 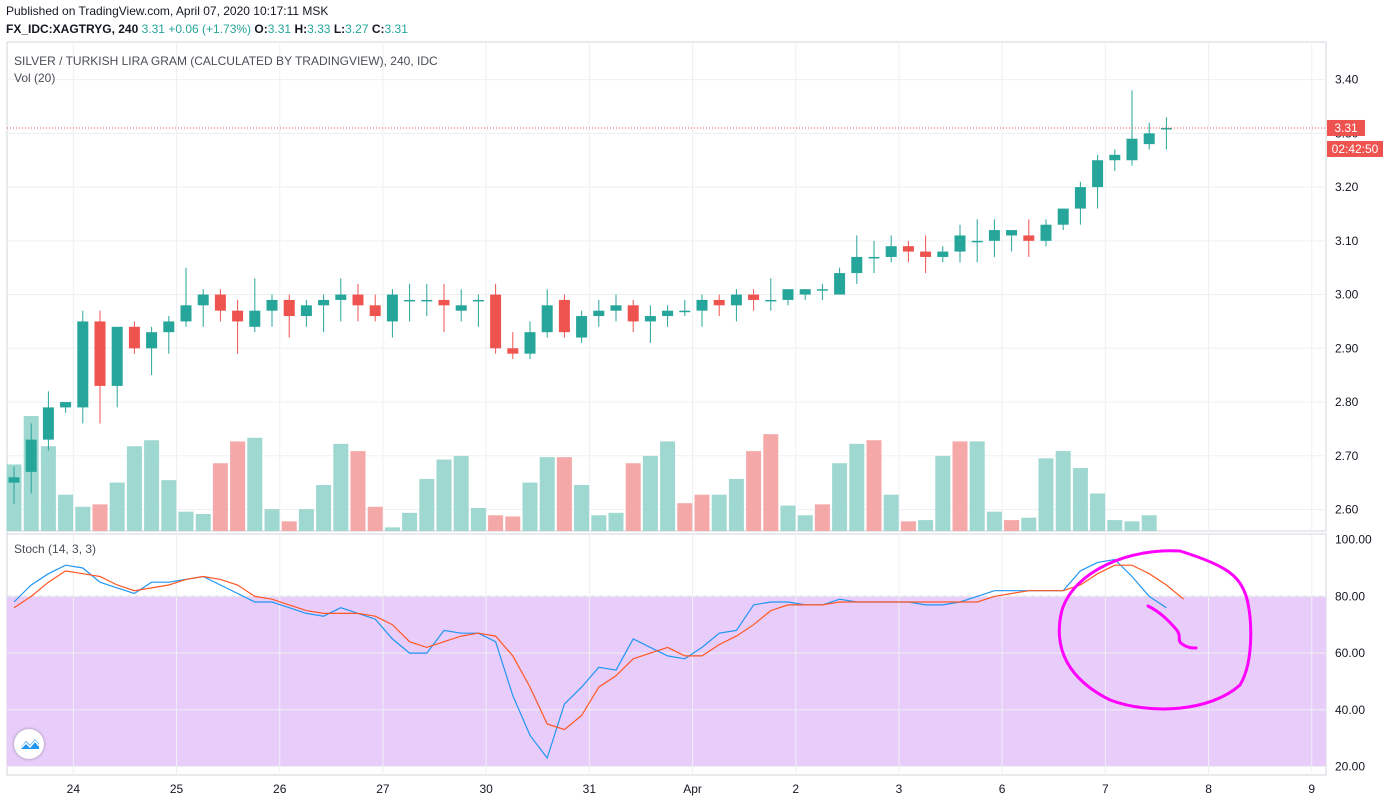 I want to click on time-tick-label: 3, so click(x=899, y=789).